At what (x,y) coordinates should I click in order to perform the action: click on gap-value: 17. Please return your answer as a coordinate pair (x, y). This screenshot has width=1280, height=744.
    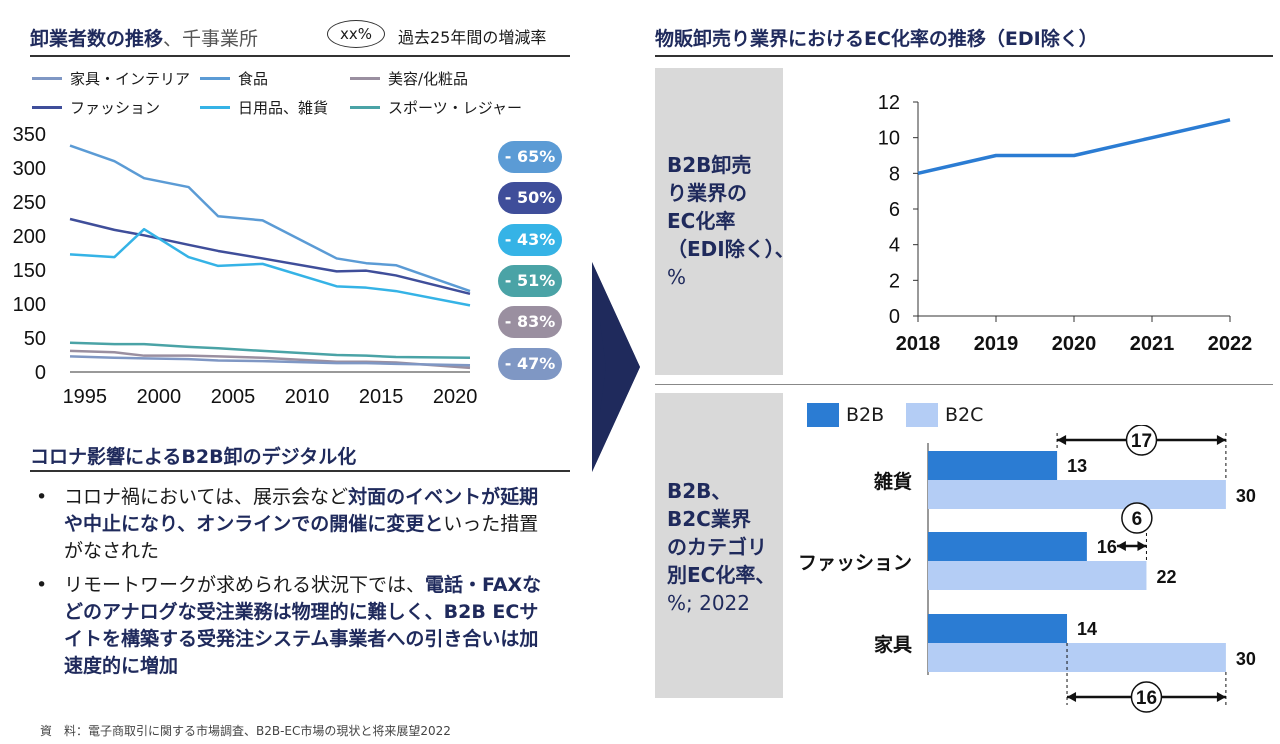
    Looking at the image, I should click on (1141, 441).